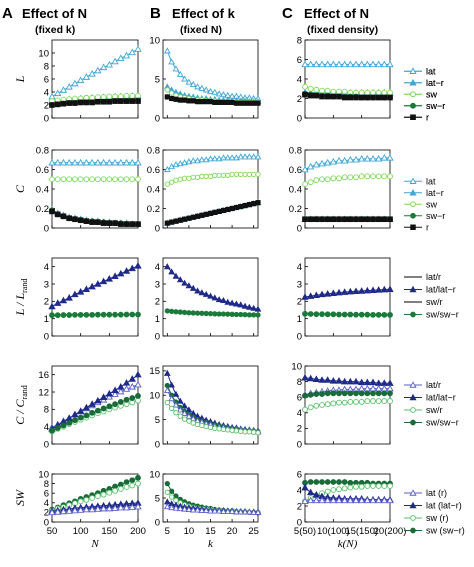 The width and height of the screenshot is (474, 567). What do you see at coordinates (55, 30) in the screenshot?
I see `column-subtitle-a: (fixed k)` at bounding box center [55, 30].